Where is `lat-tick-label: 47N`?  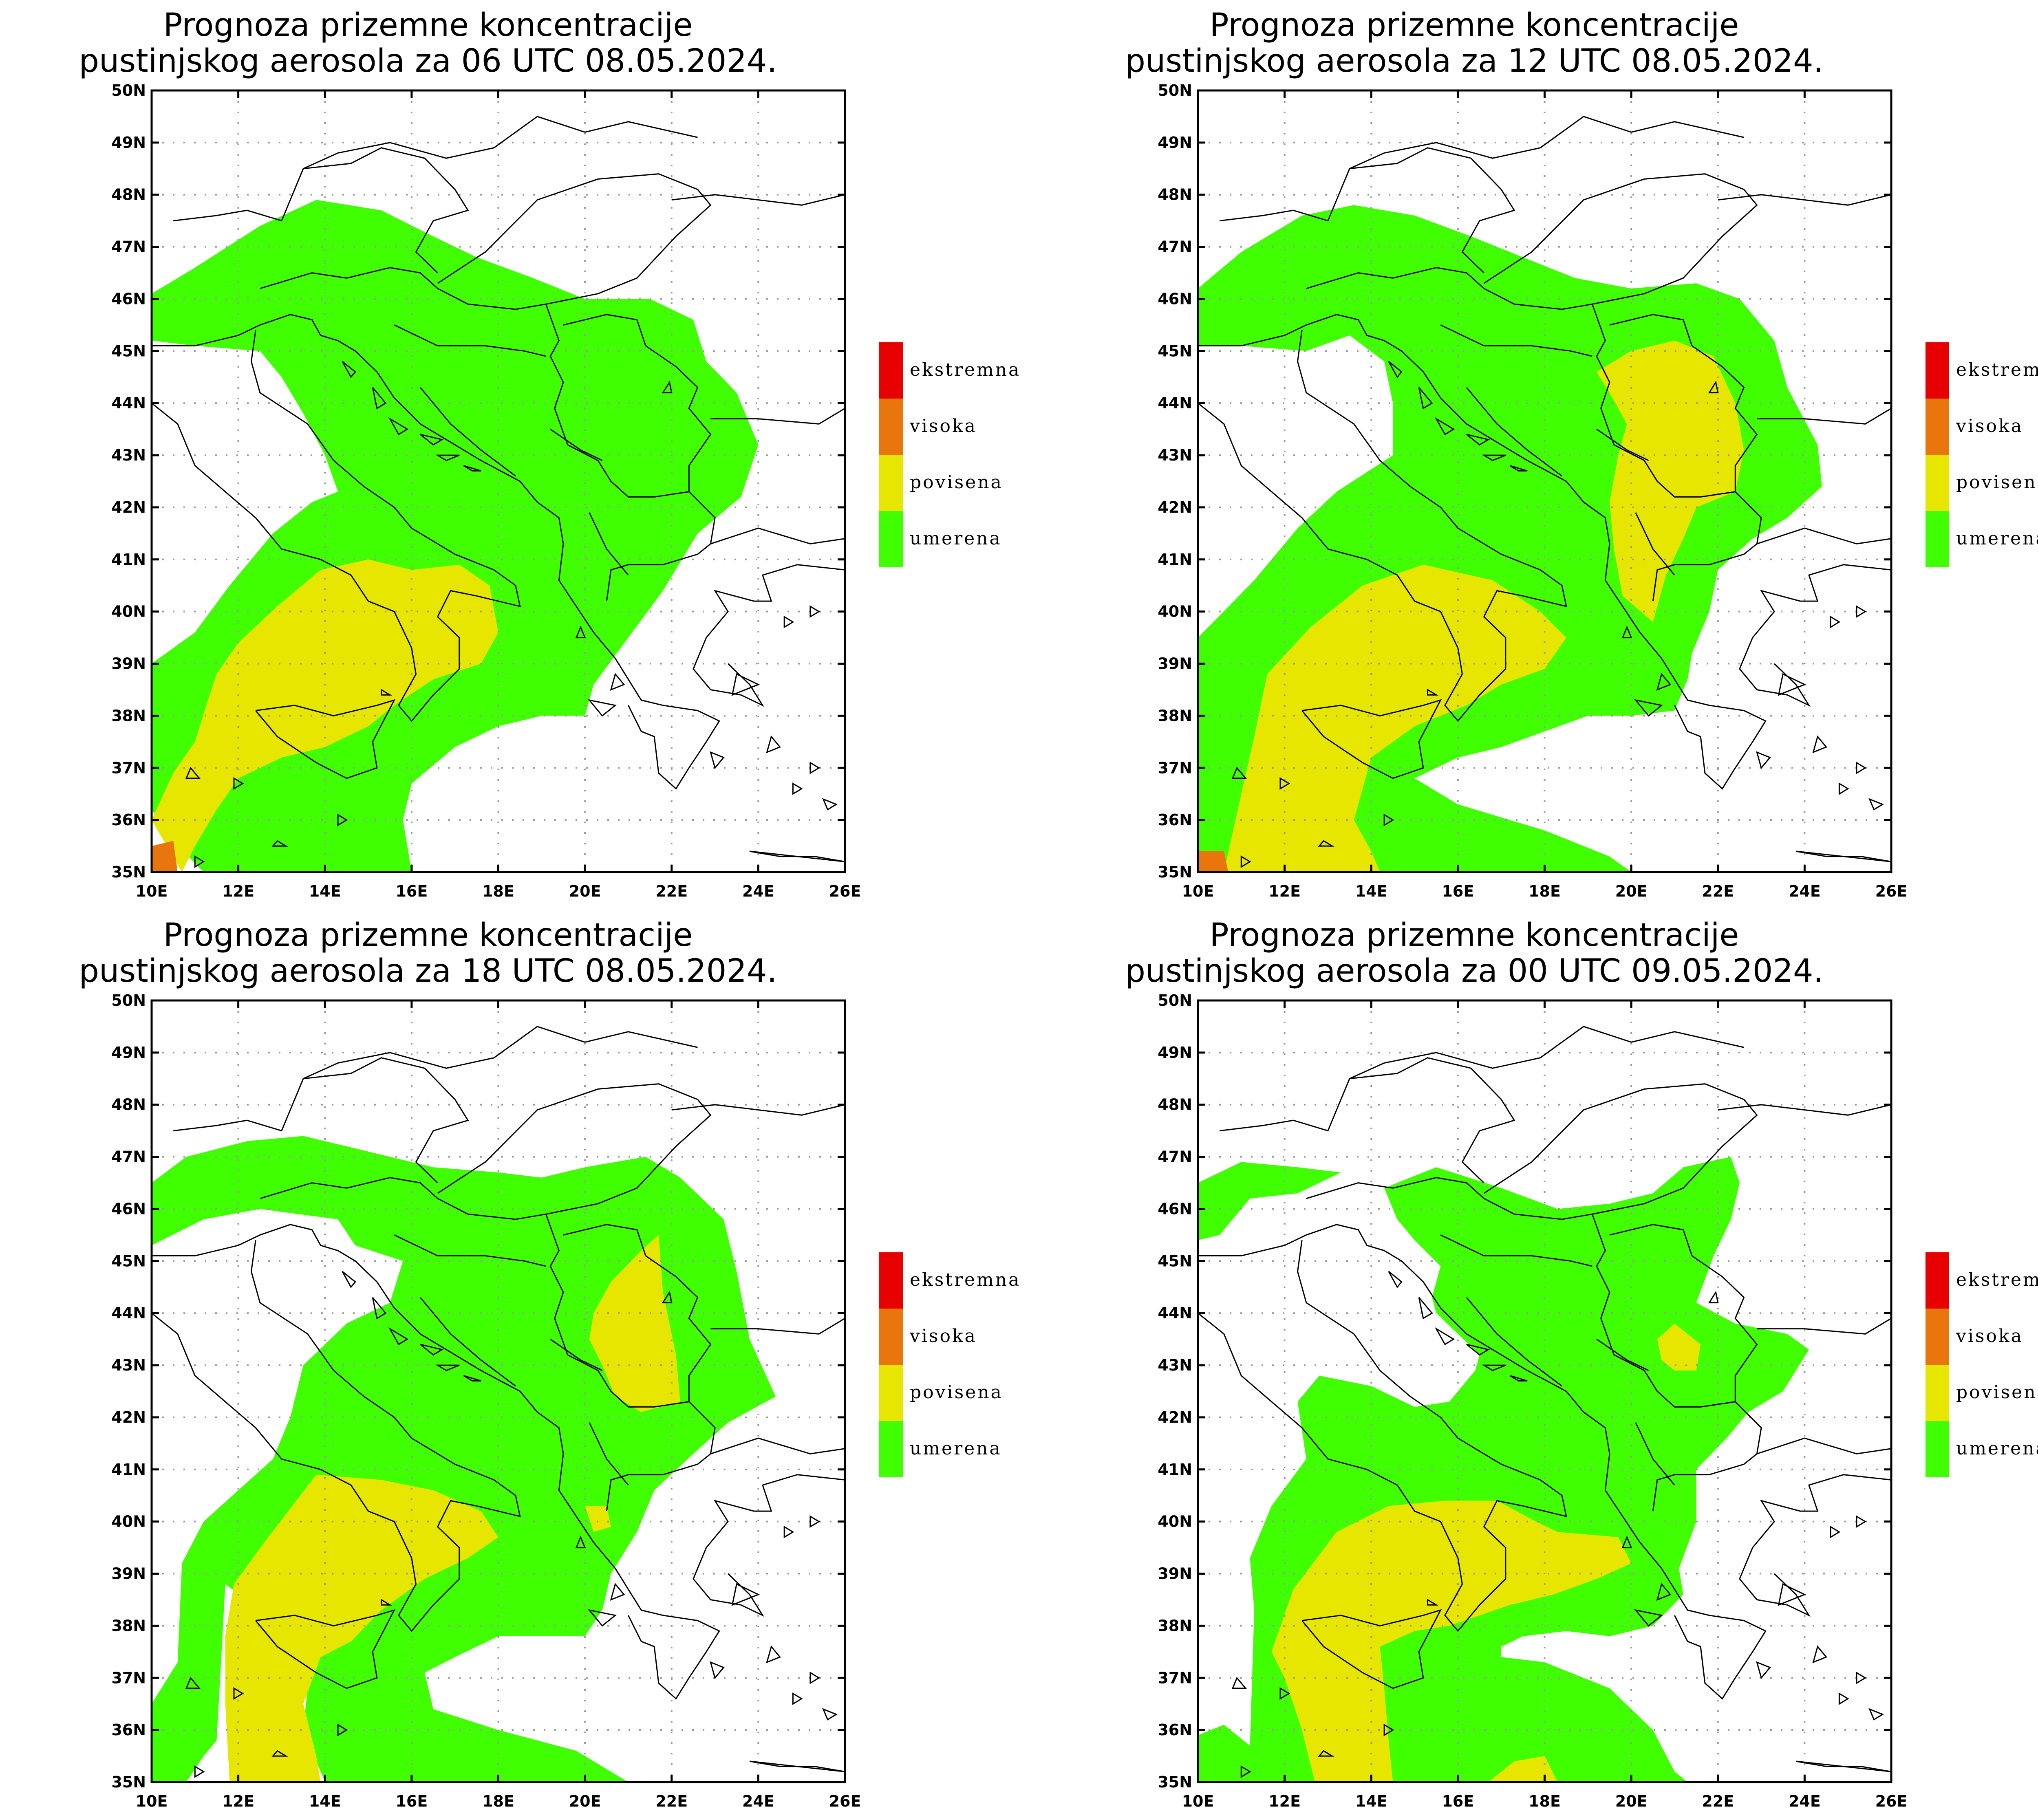 lat-tick-label: 47N is located at coordinates (1175, 1157).